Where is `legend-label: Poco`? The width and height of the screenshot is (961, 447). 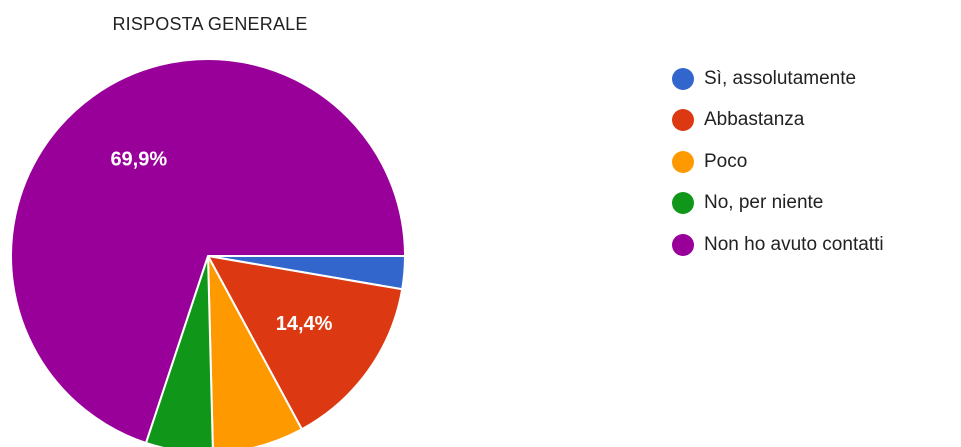 legend-label: Poco is located at coordinates (726, 161).